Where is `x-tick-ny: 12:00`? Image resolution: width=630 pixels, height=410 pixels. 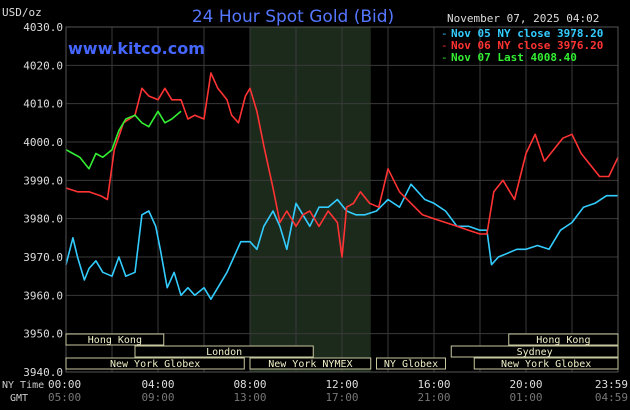 x-tick-ny: 12:00 is located at coordinates (341, 384).